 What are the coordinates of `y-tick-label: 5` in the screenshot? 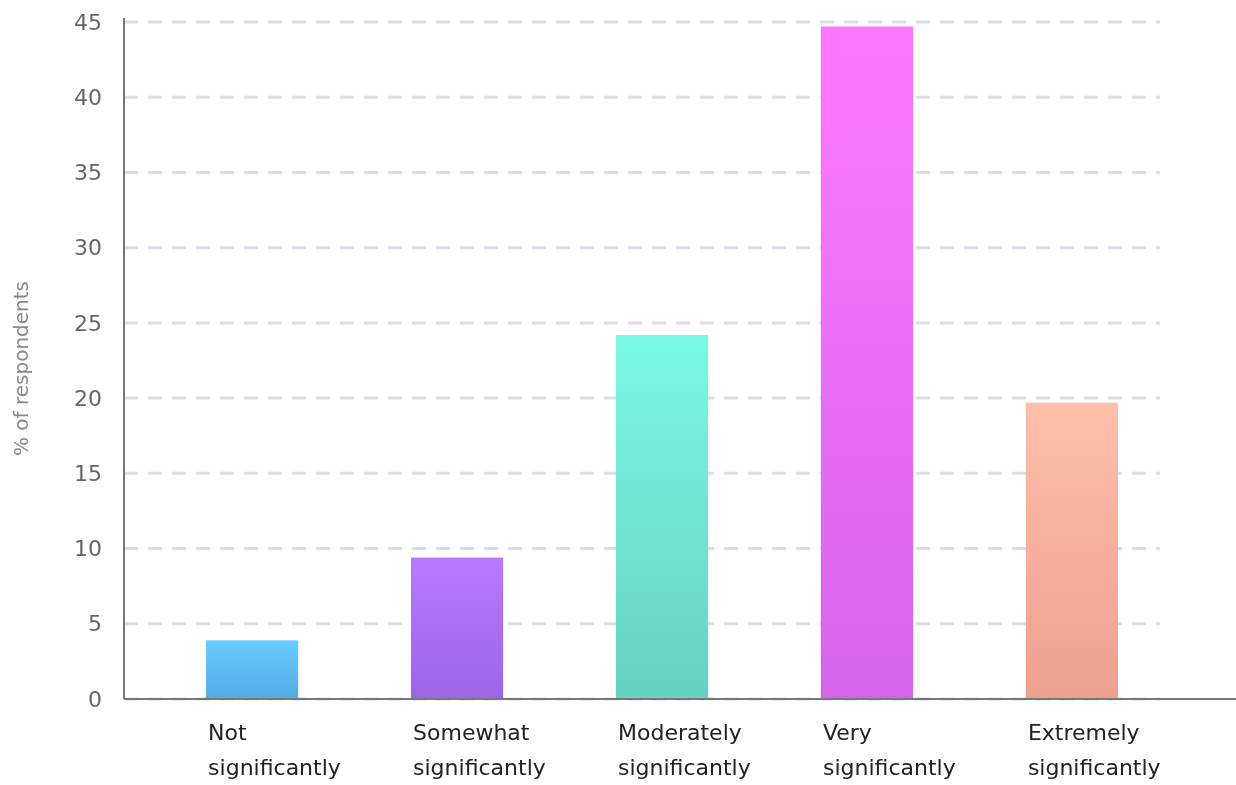 It's located at (95, 624).